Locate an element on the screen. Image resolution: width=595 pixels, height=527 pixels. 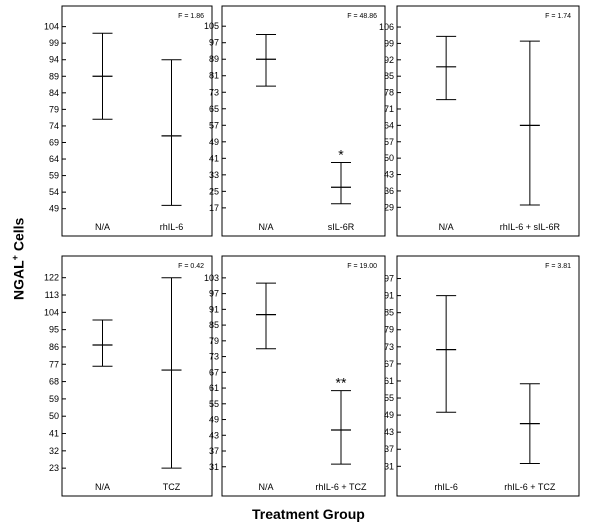
panel-1-f-annotation: F = 1.86 is located at coordinates (191, 16).